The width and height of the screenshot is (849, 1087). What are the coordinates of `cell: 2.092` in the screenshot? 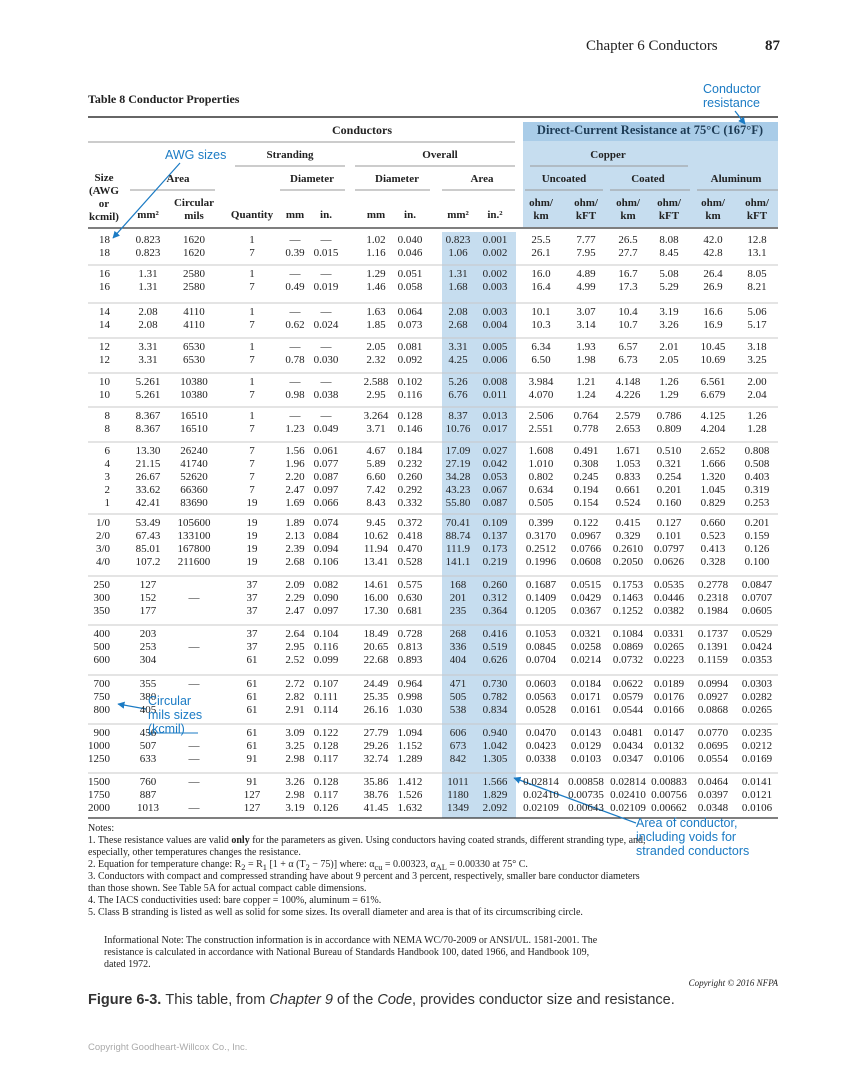 It's located at (495, 808).